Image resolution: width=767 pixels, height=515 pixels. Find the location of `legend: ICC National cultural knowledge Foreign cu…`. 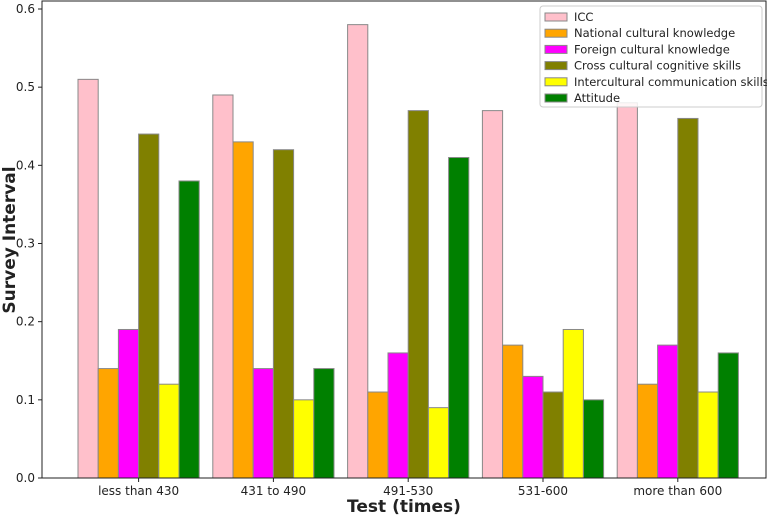

legend: ICC National cultural knowledge Foreign cu… is located at coordinates (653, 56).